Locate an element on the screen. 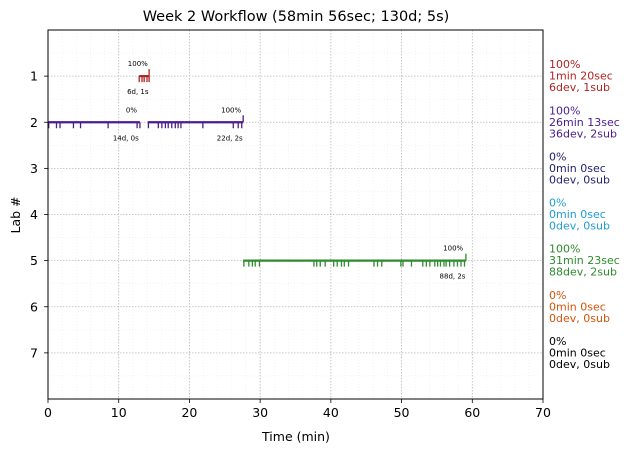  lab-2-summary-line: 26min 13sec is located at coordinates (584, 122).